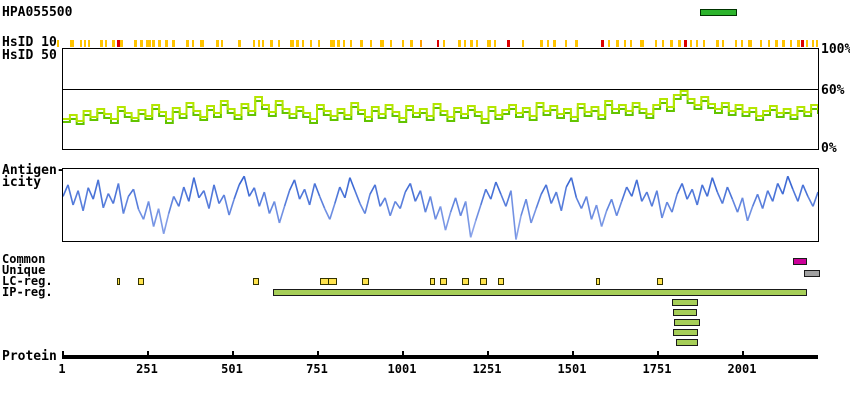 This screenshot has width=850, height=400. What do you see at coordinates (29, 42) in the screenshot?
I see `hsid10-label: HsID 10` at bounding box center [29, 42].